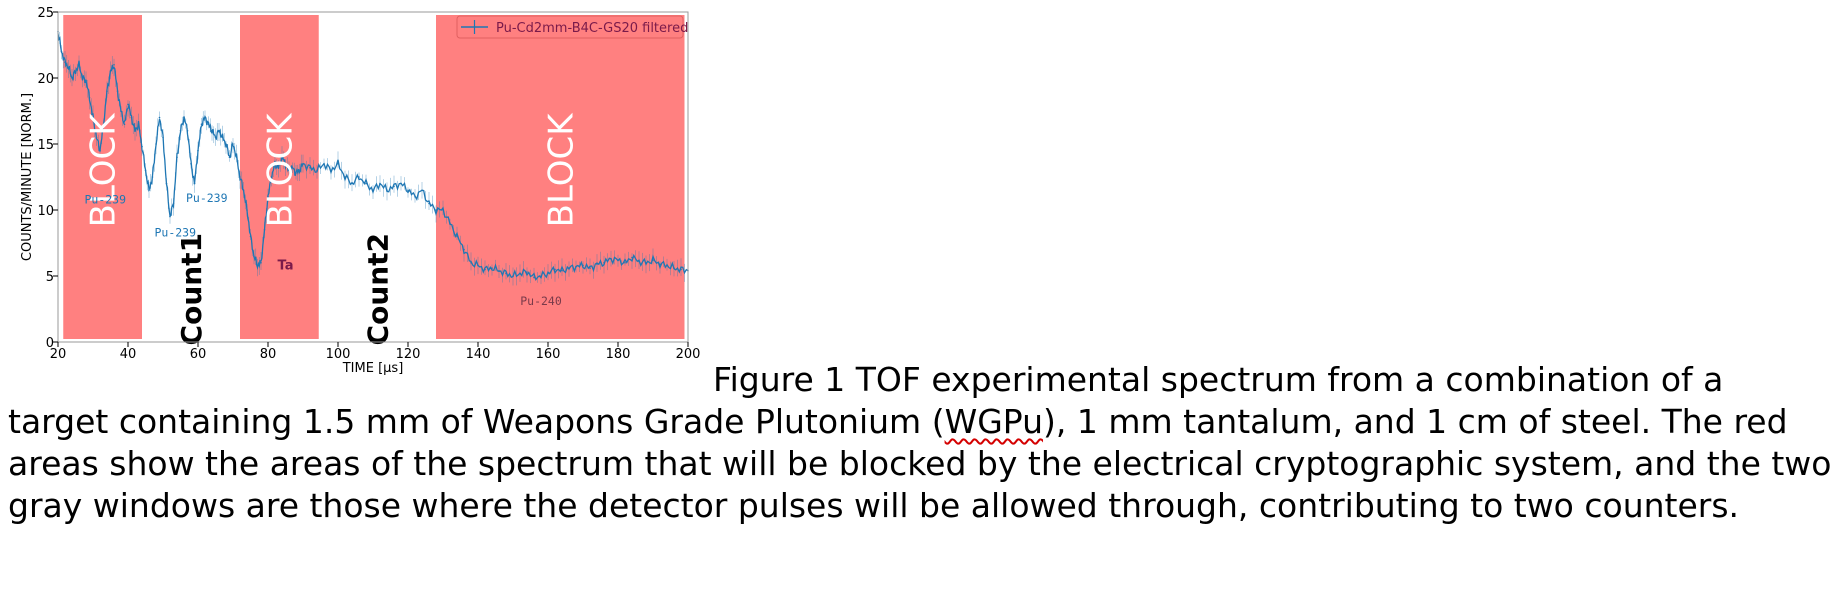  I want to click on x-tick-label: 120, so click(408, 354).